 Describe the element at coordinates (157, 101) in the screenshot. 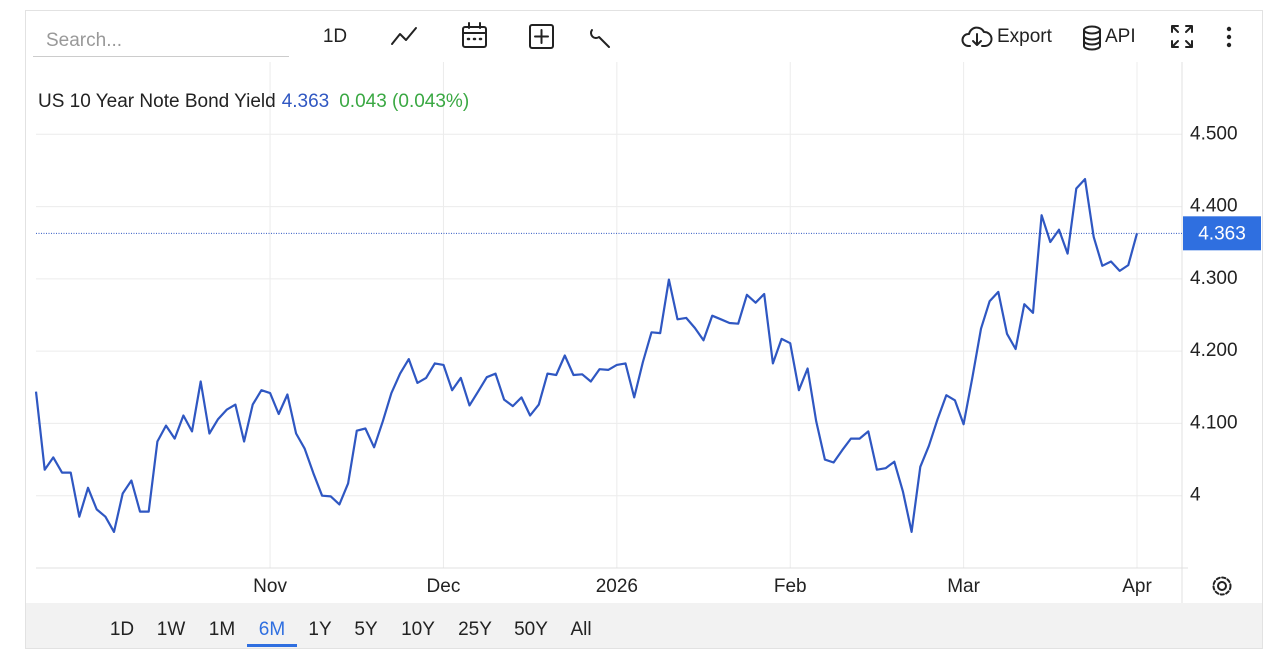

I see `chart-title: US 10 Year Note Bond Yield` at that location.